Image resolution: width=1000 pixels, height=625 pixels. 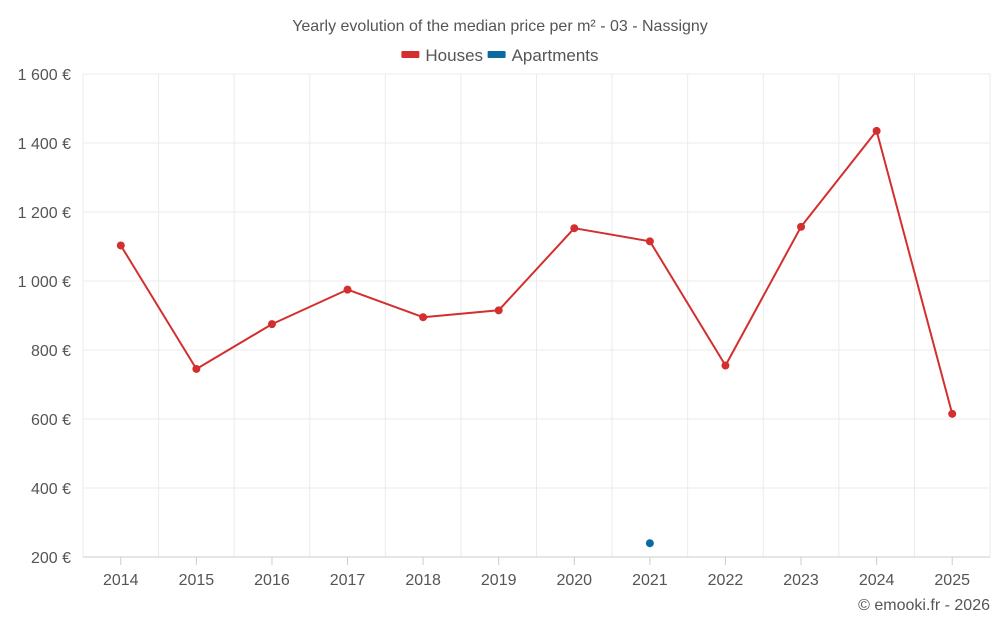 I want to click on legend: Houses Apartments, so click(x=500, y=55).